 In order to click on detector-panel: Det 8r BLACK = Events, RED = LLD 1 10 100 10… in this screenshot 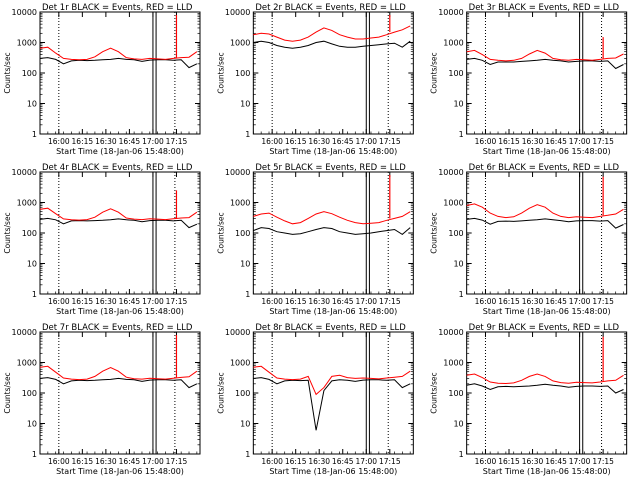, I will do `click(315, 399)`.